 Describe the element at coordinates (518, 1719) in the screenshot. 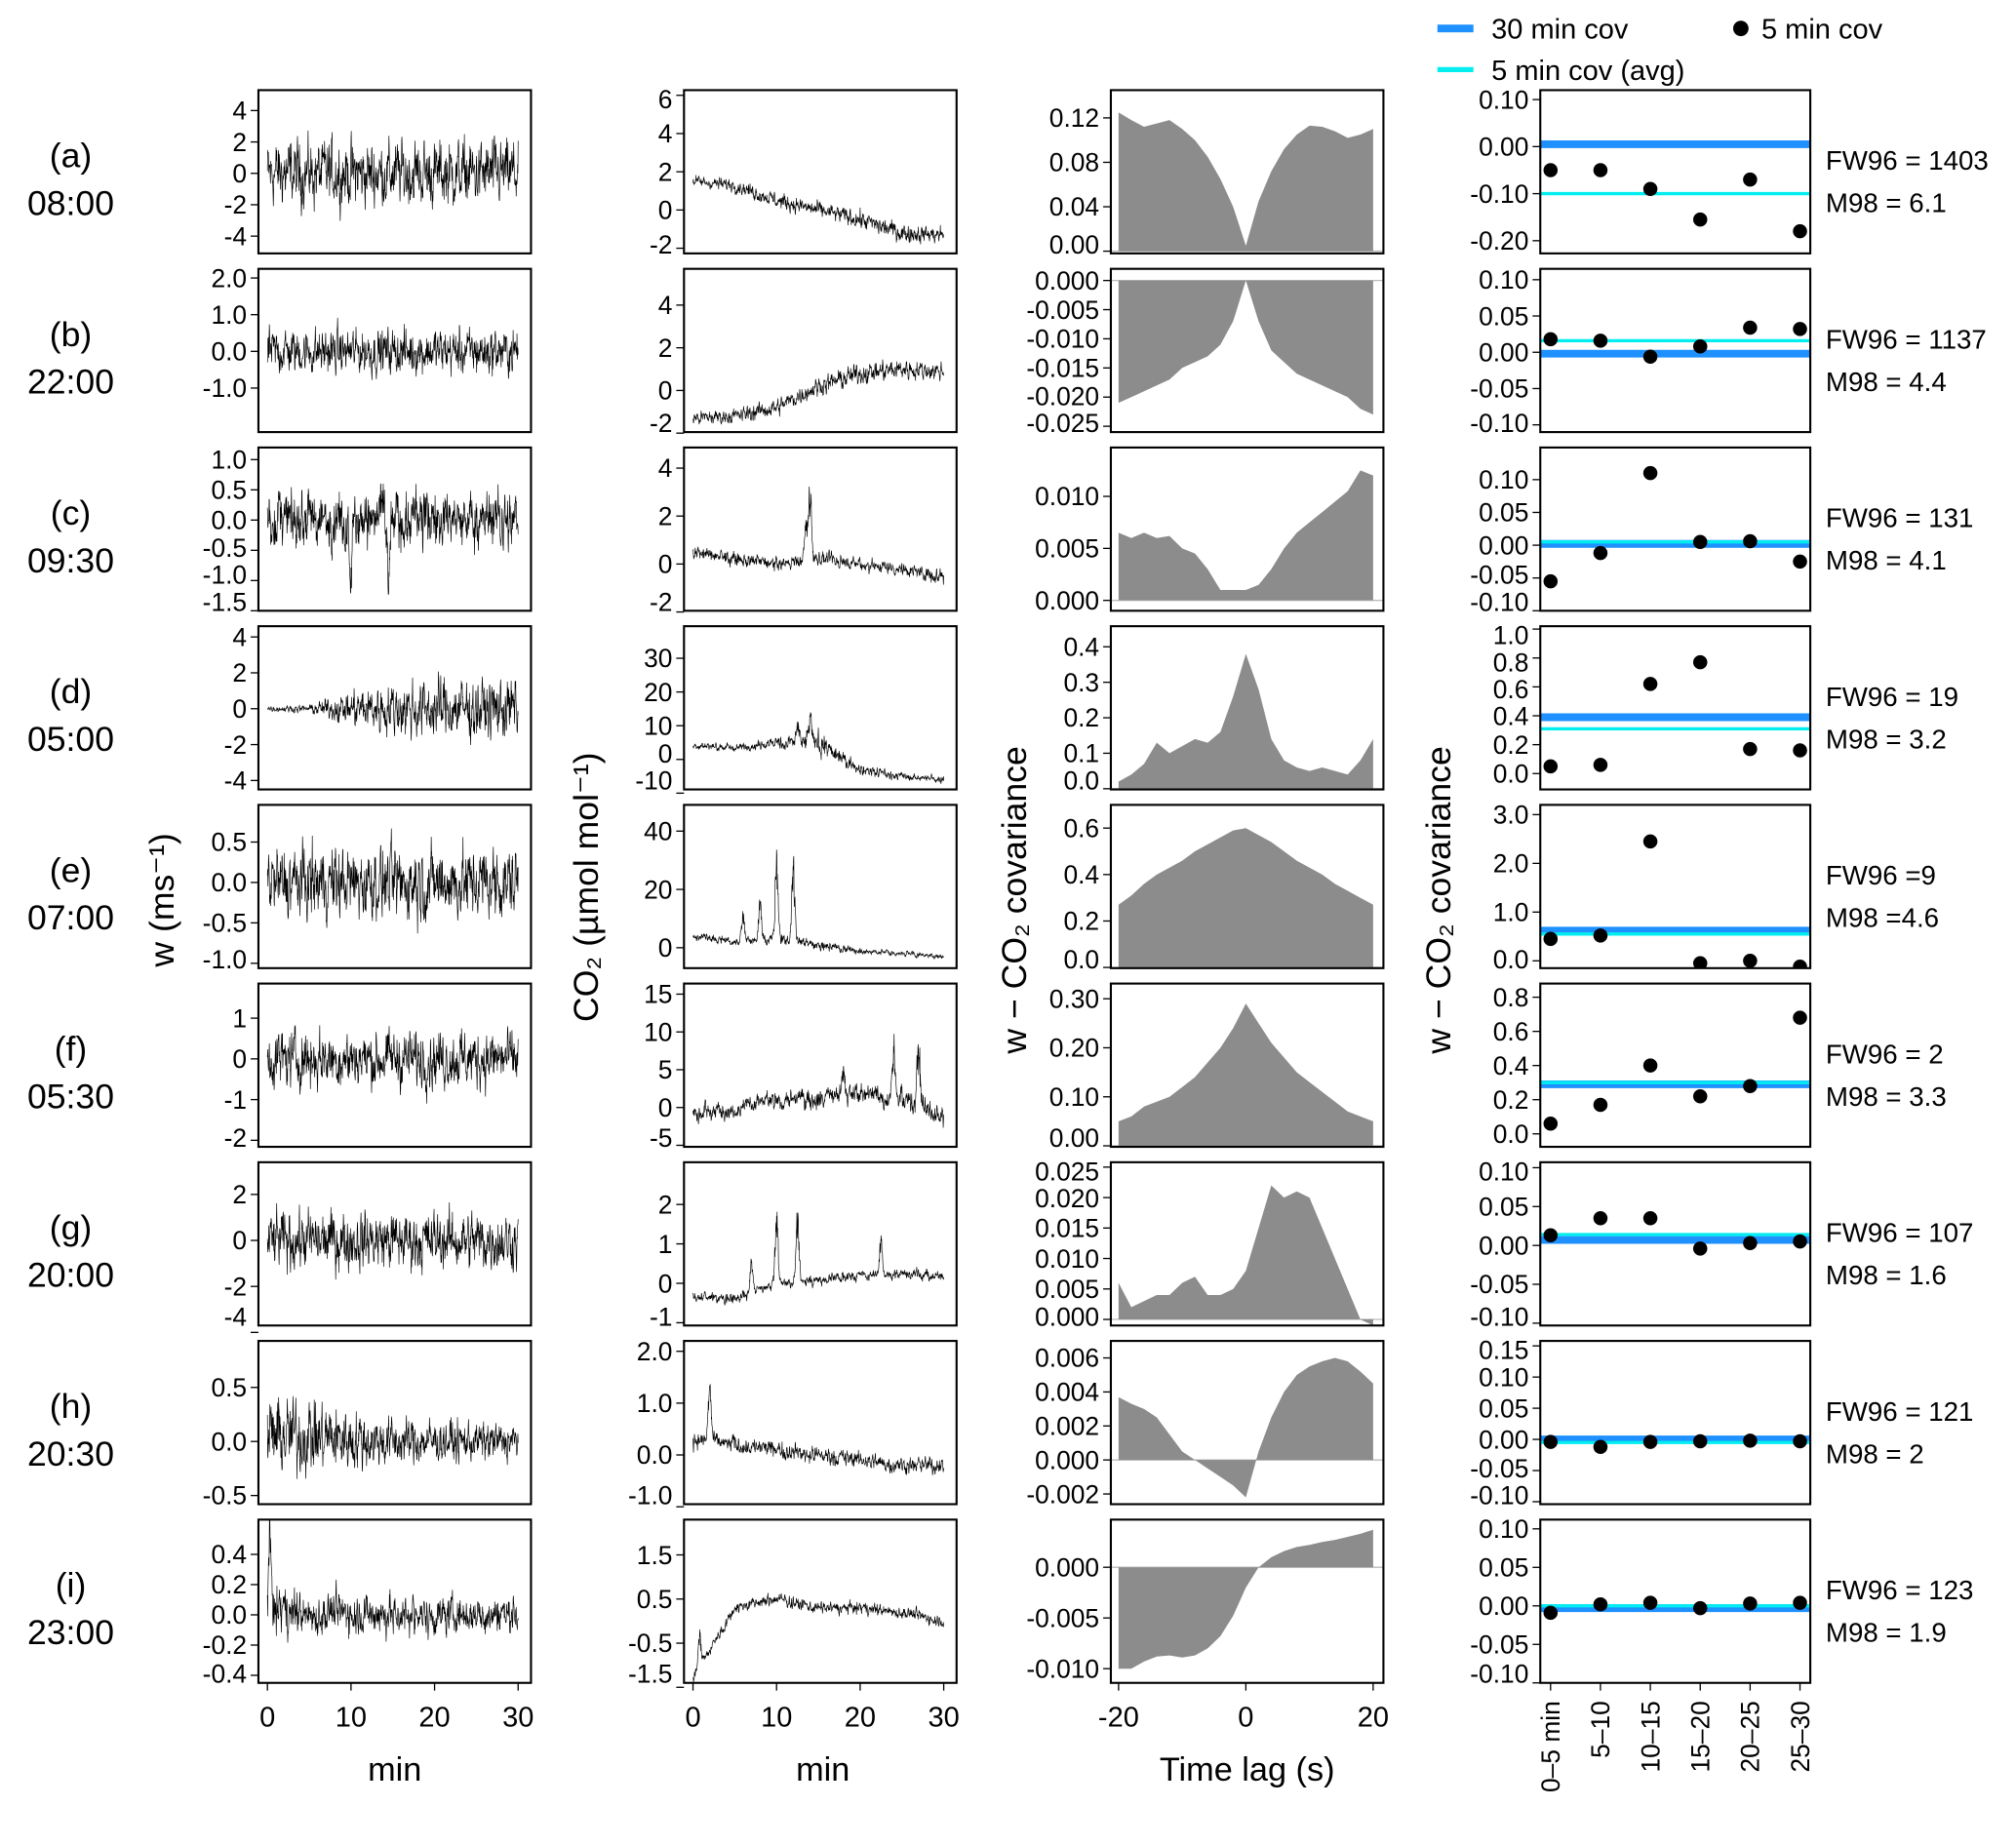

I see `x-tick-label: 30` at that location.